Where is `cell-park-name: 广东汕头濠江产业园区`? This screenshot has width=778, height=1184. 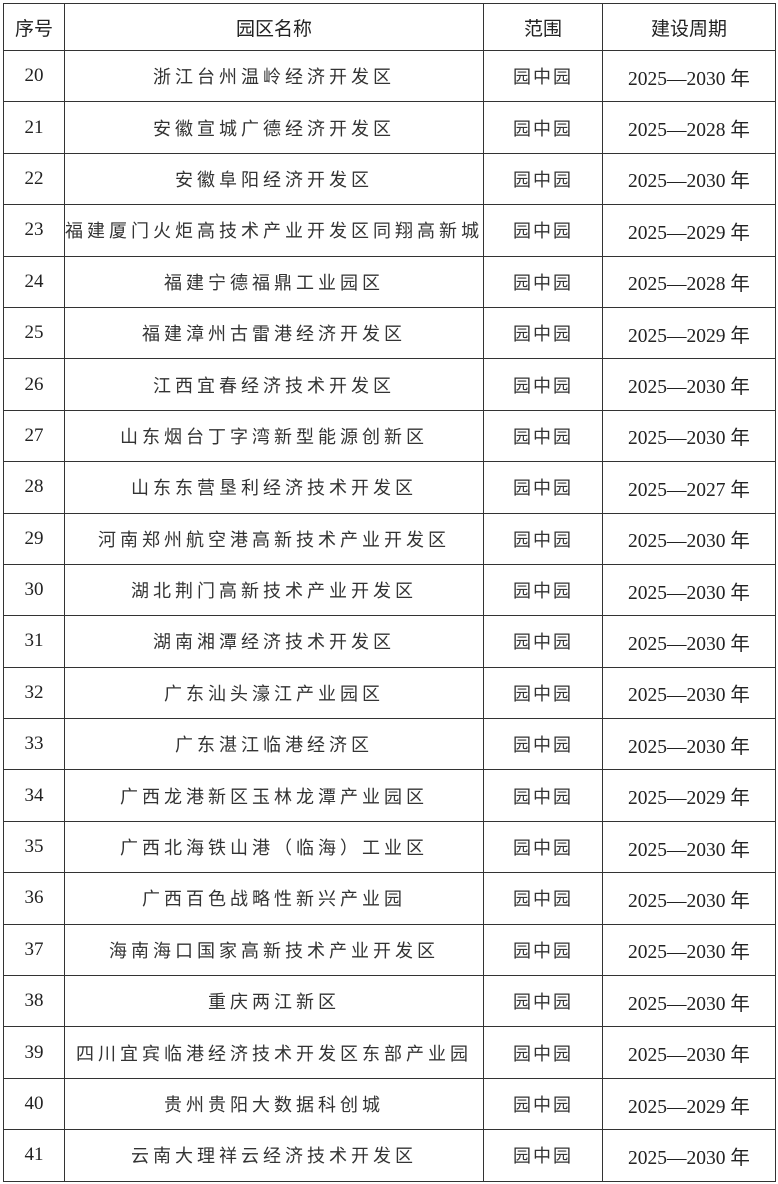
cell-park-name: 广东汕头濠江产业园区 is located at coordinates (274, 693).